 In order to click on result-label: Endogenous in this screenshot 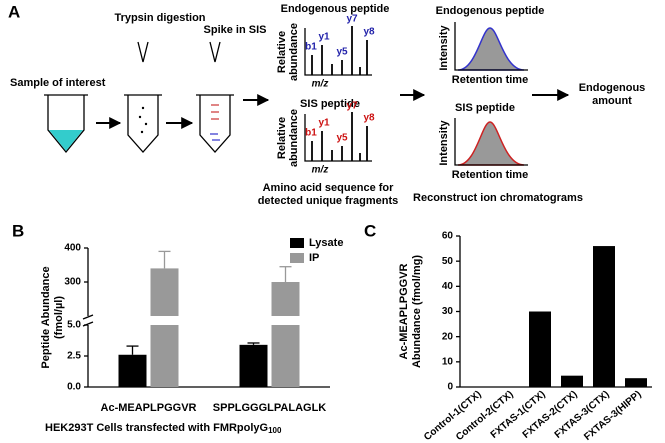, I will do `click(612, 88)`.